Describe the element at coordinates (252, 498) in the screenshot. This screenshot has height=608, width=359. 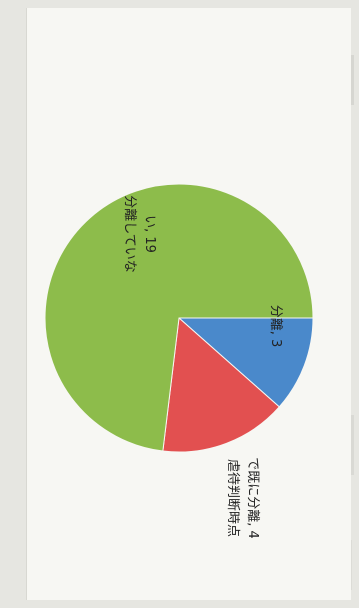
I see `data-label-line: で既に分離, 4` at that location.